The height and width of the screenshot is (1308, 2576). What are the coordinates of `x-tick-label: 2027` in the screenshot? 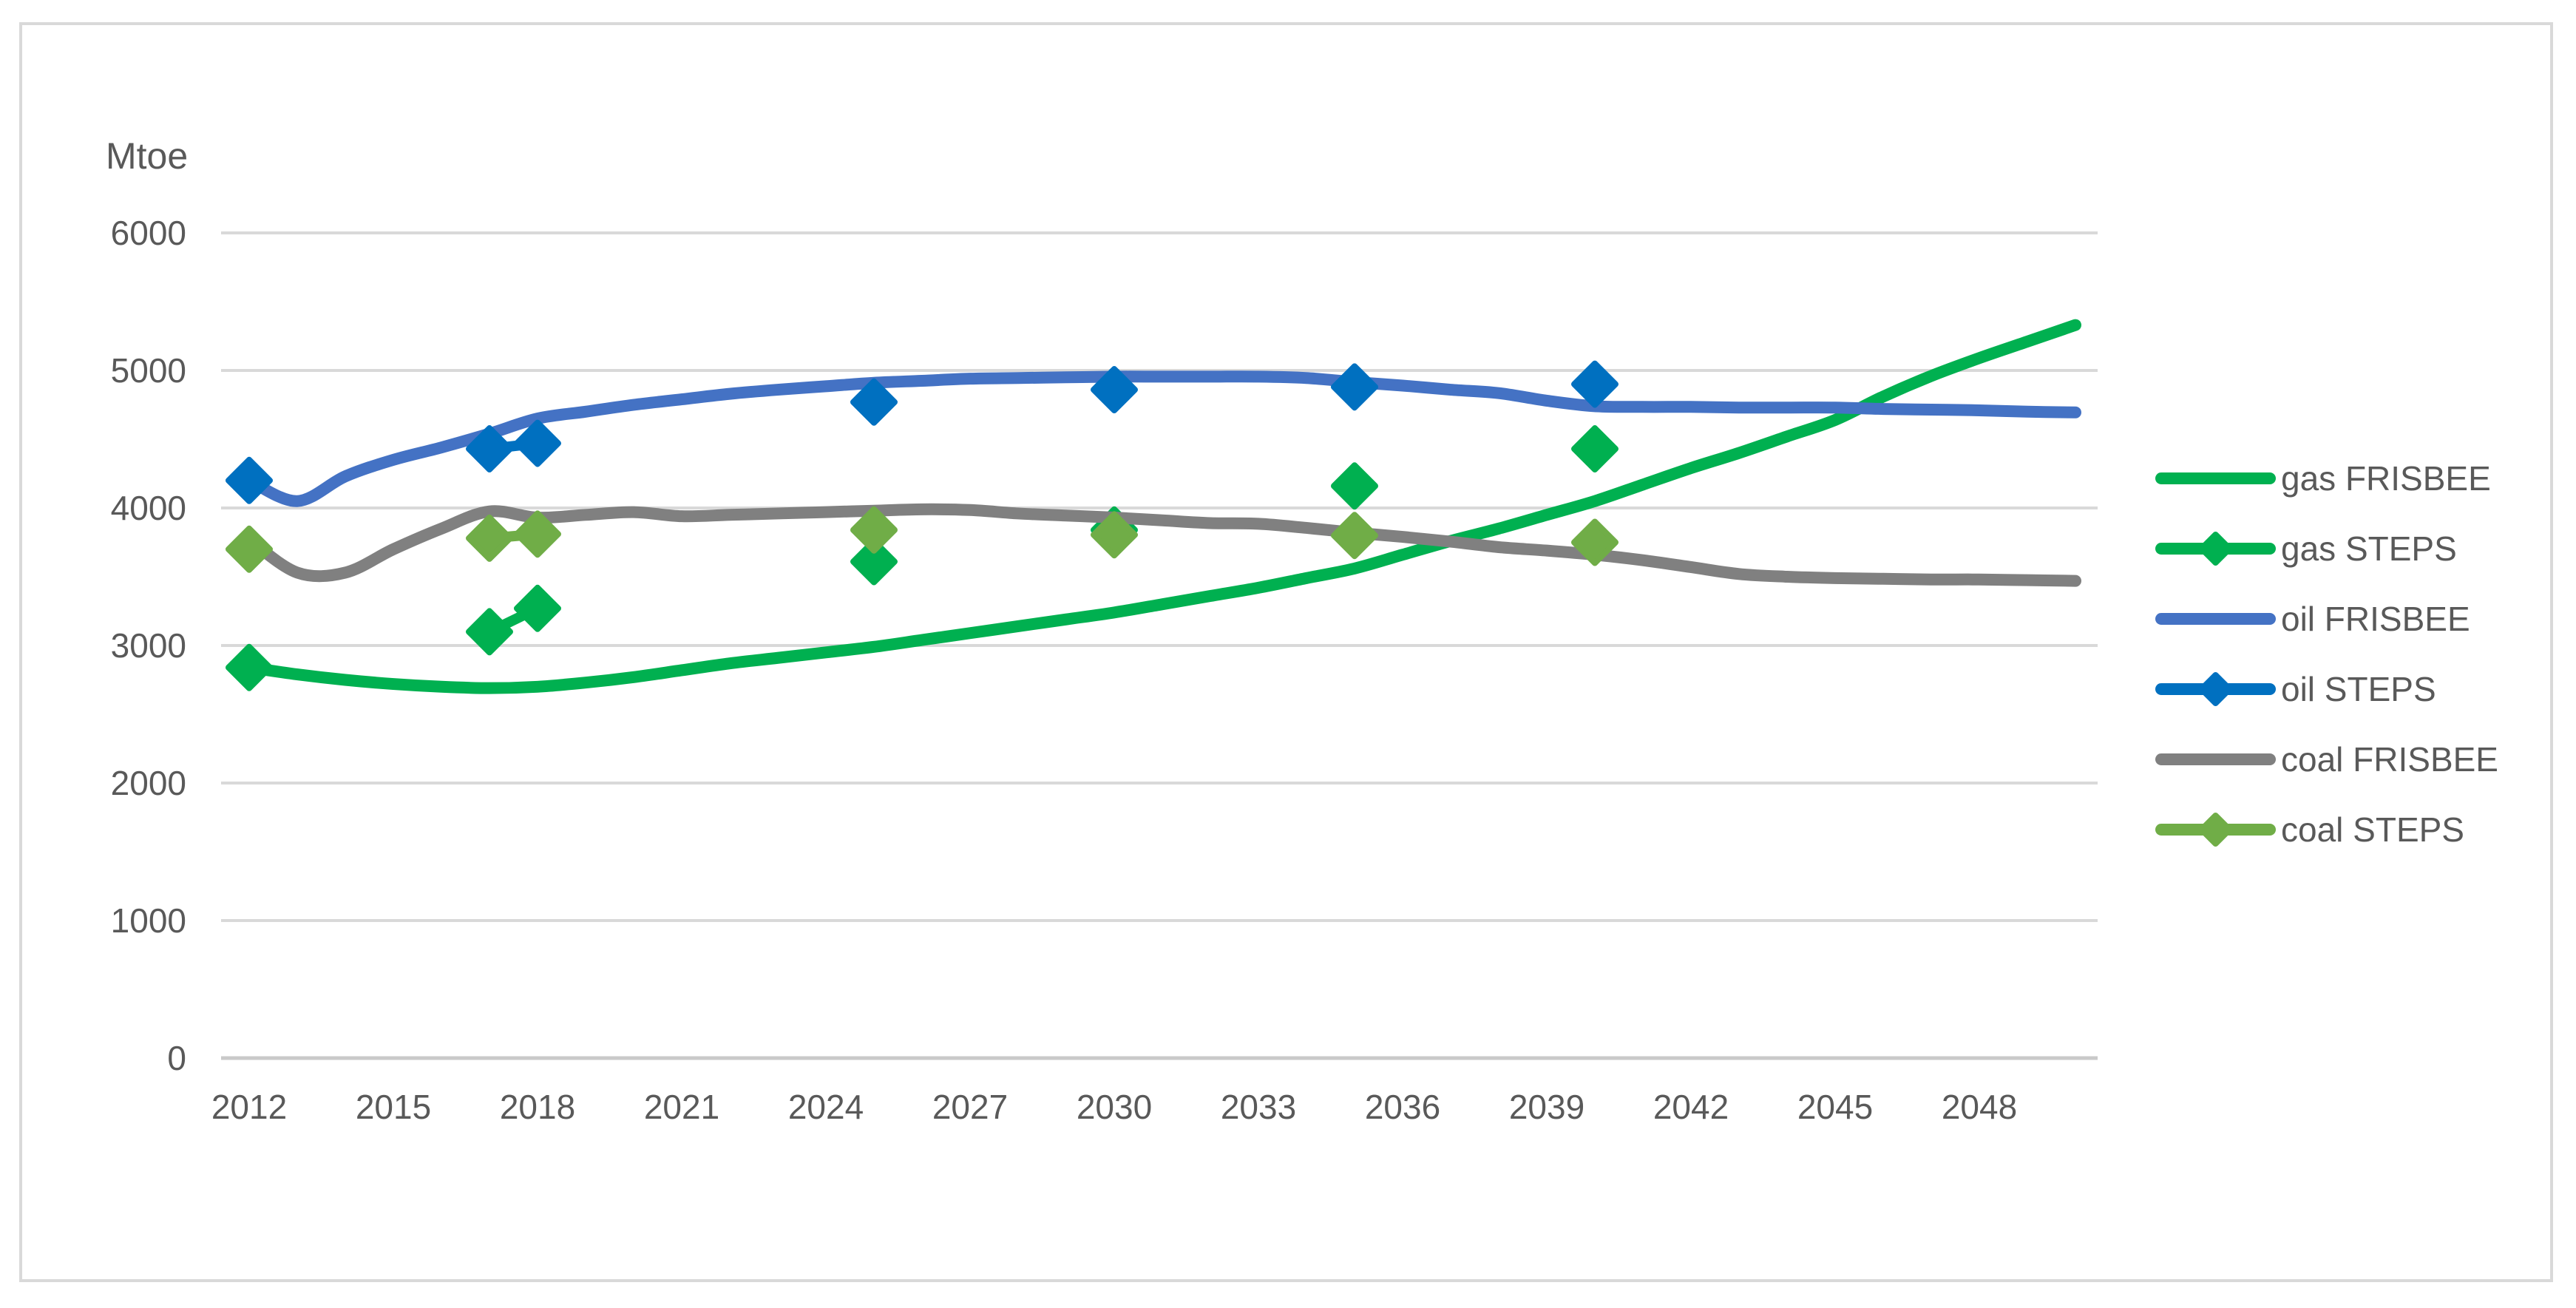 It's located at (970, 1107).